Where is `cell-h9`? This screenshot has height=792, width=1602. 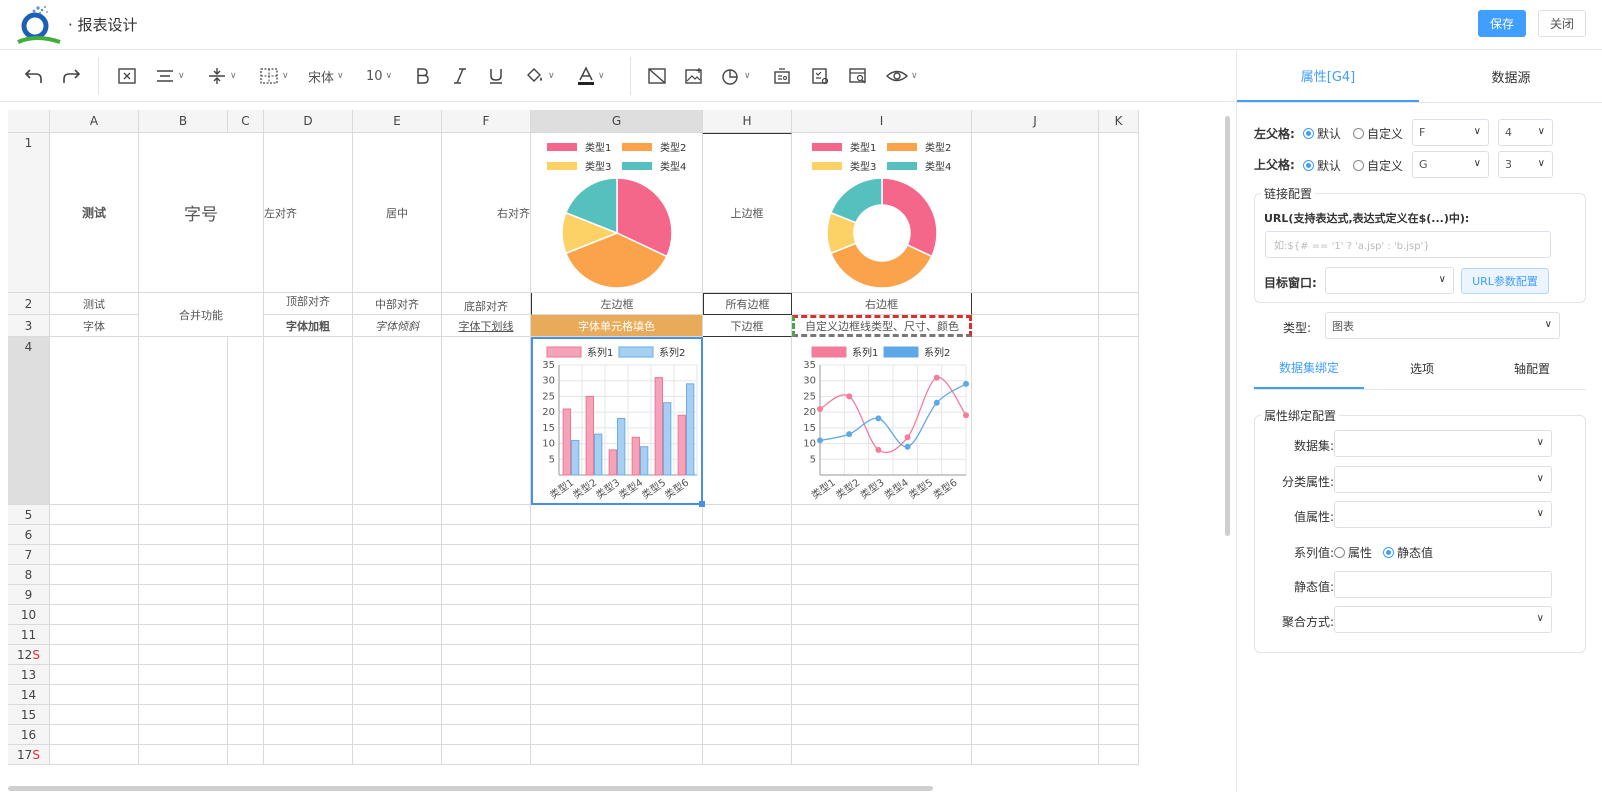
cell-h9 is located at coordinates (747, 595).